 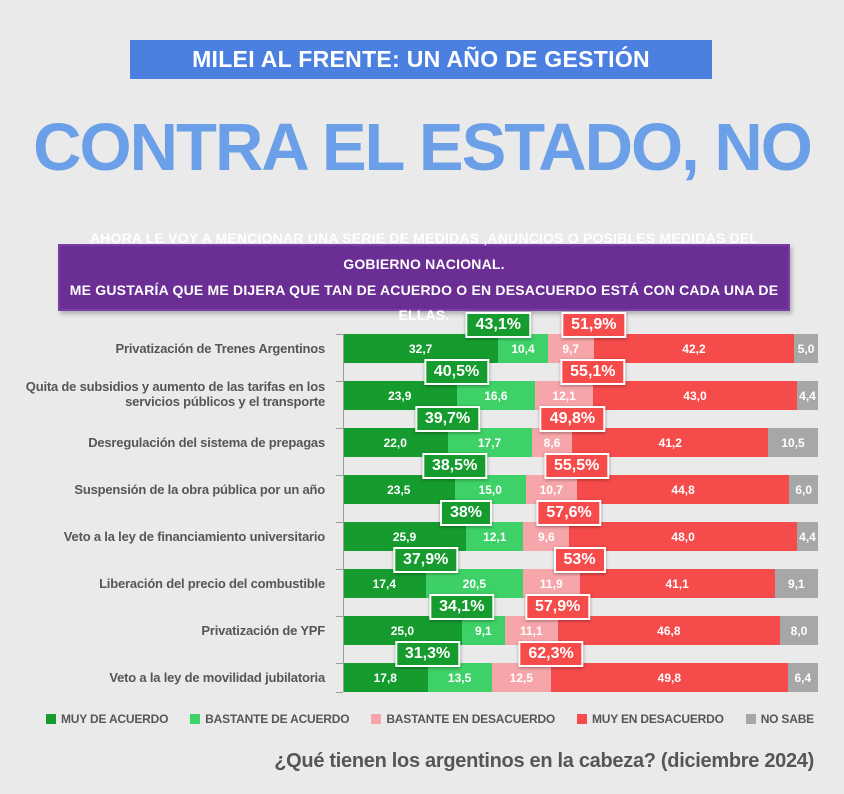 I want to click on stacked-bar: 25,9 12,1 9,6 48,0 4,4, so click(x=580, y=536).